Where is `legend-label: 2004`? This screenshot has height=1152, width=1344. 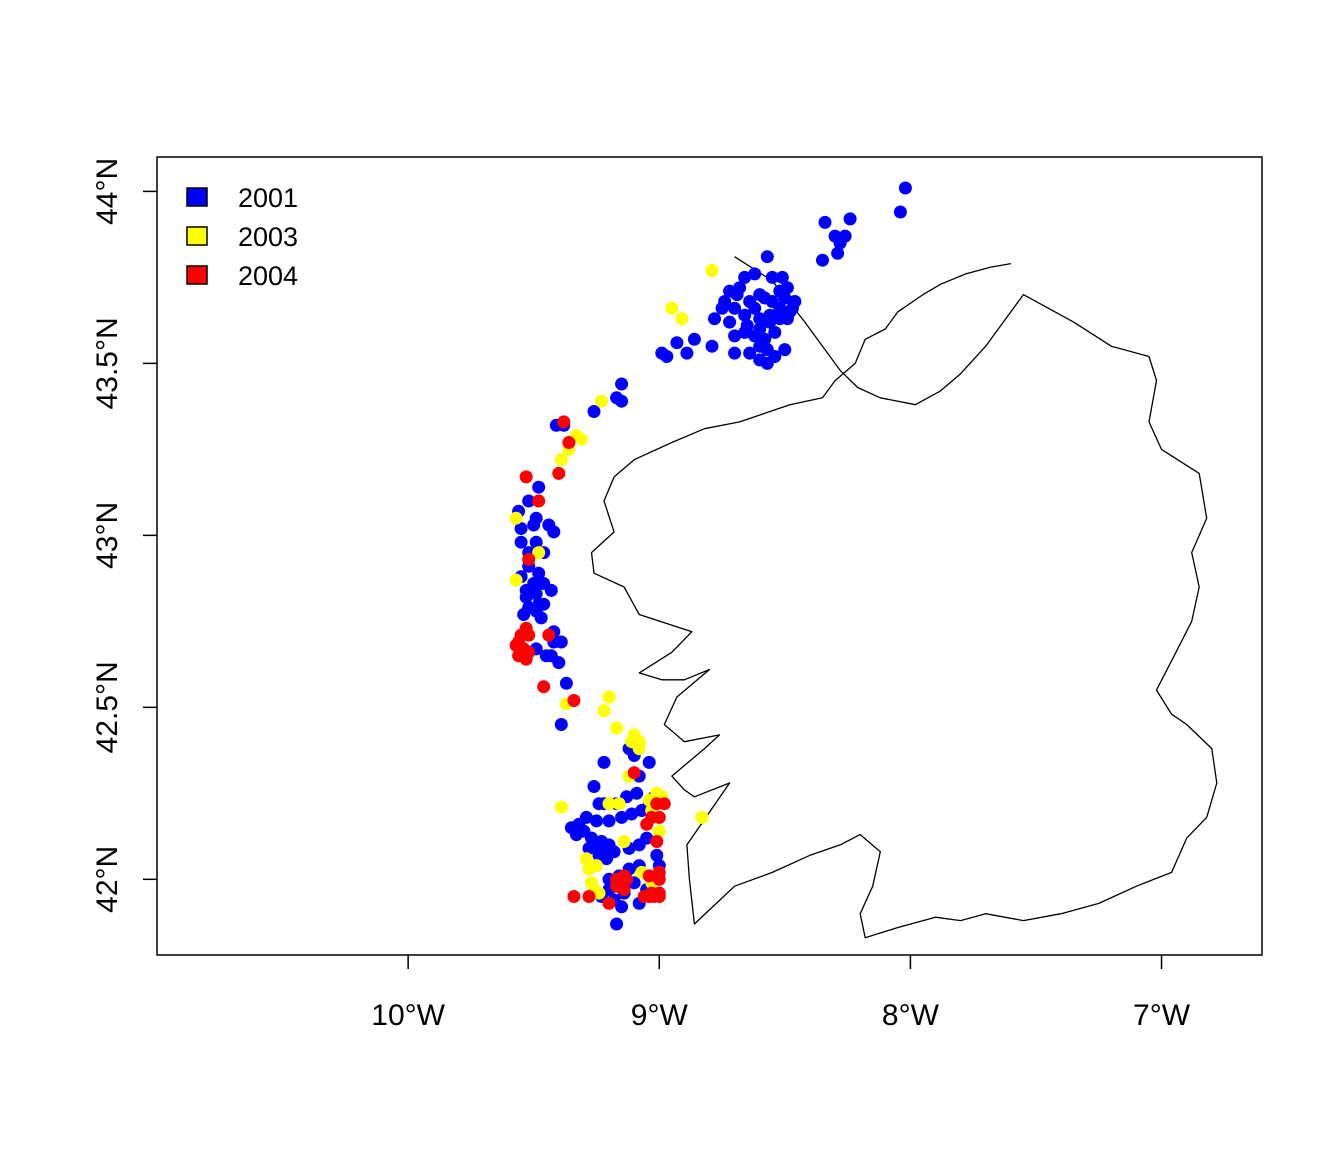
legend-label: 2004 is located at coordinates (268, 276).